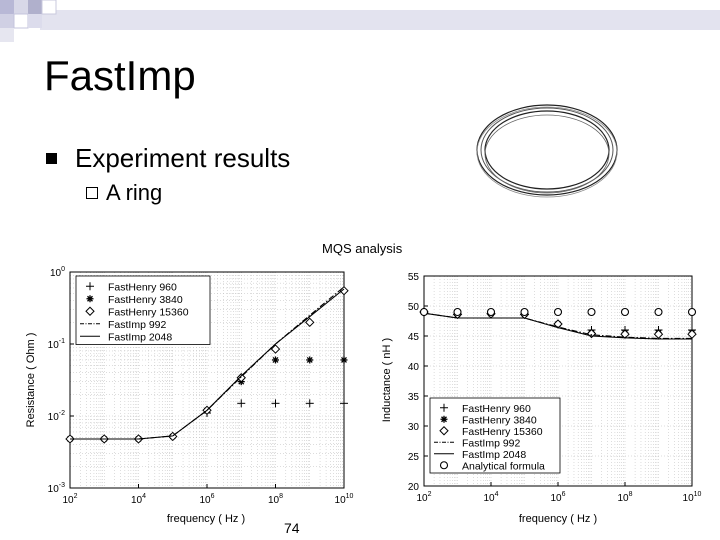  I want to click on y-tick-label: 40, so click(414, 367).